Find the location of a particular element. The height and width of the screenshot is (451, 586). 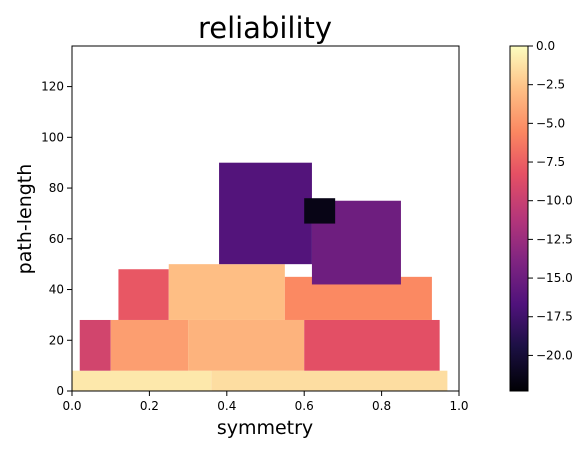

colorbar-tick-label: −2.5 is located at coordinates (550, 85).